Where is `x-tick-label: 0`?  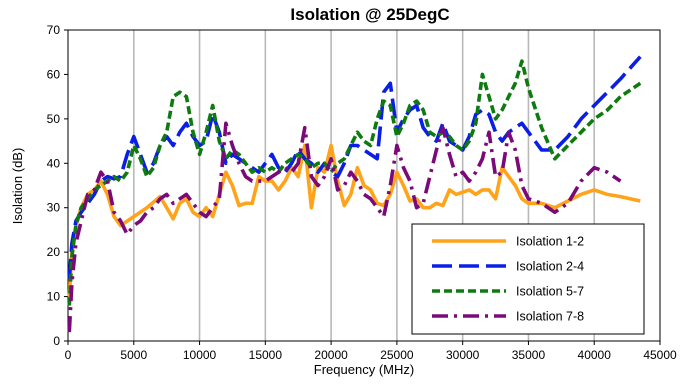 x-tick-label: 0 is located at coordinates (68, 355).